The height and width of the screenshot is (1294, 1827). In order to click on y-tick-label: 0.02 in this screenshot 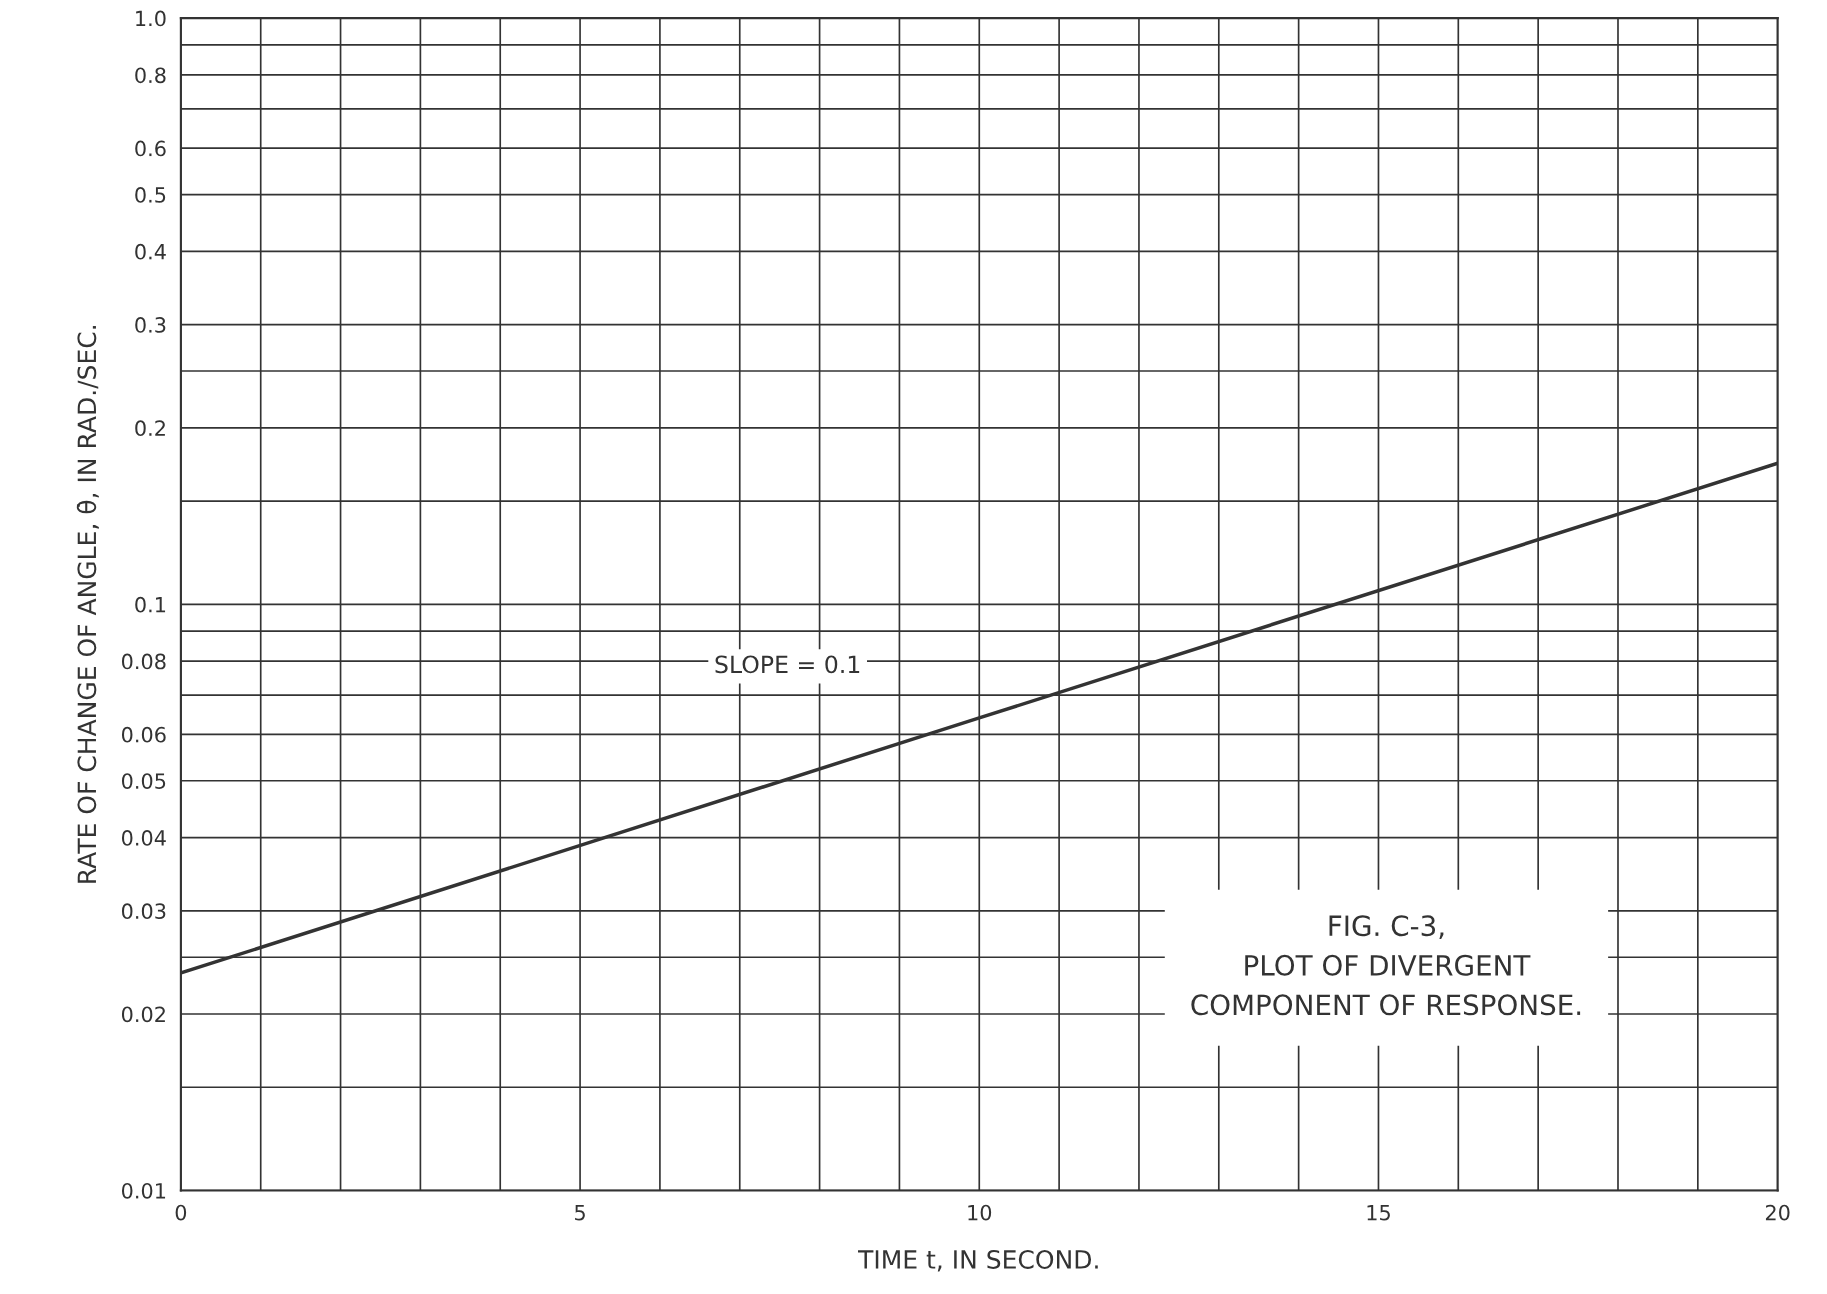, I will do `click(143, 1014)`.